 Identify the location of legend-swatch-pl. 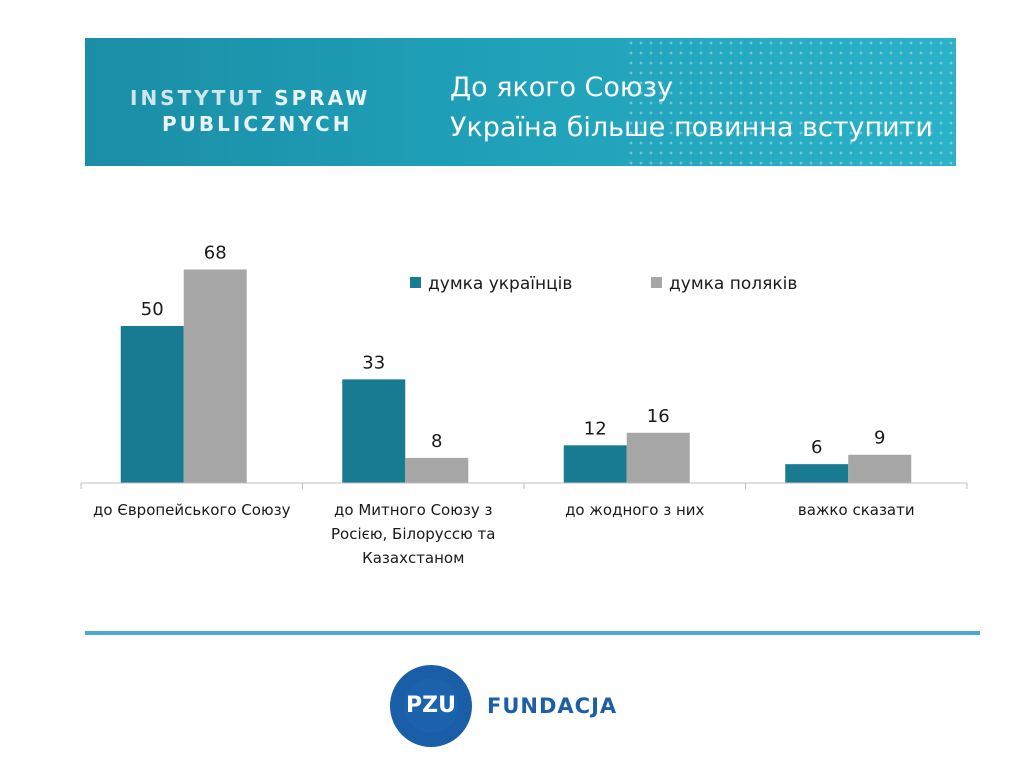
(656, 282).